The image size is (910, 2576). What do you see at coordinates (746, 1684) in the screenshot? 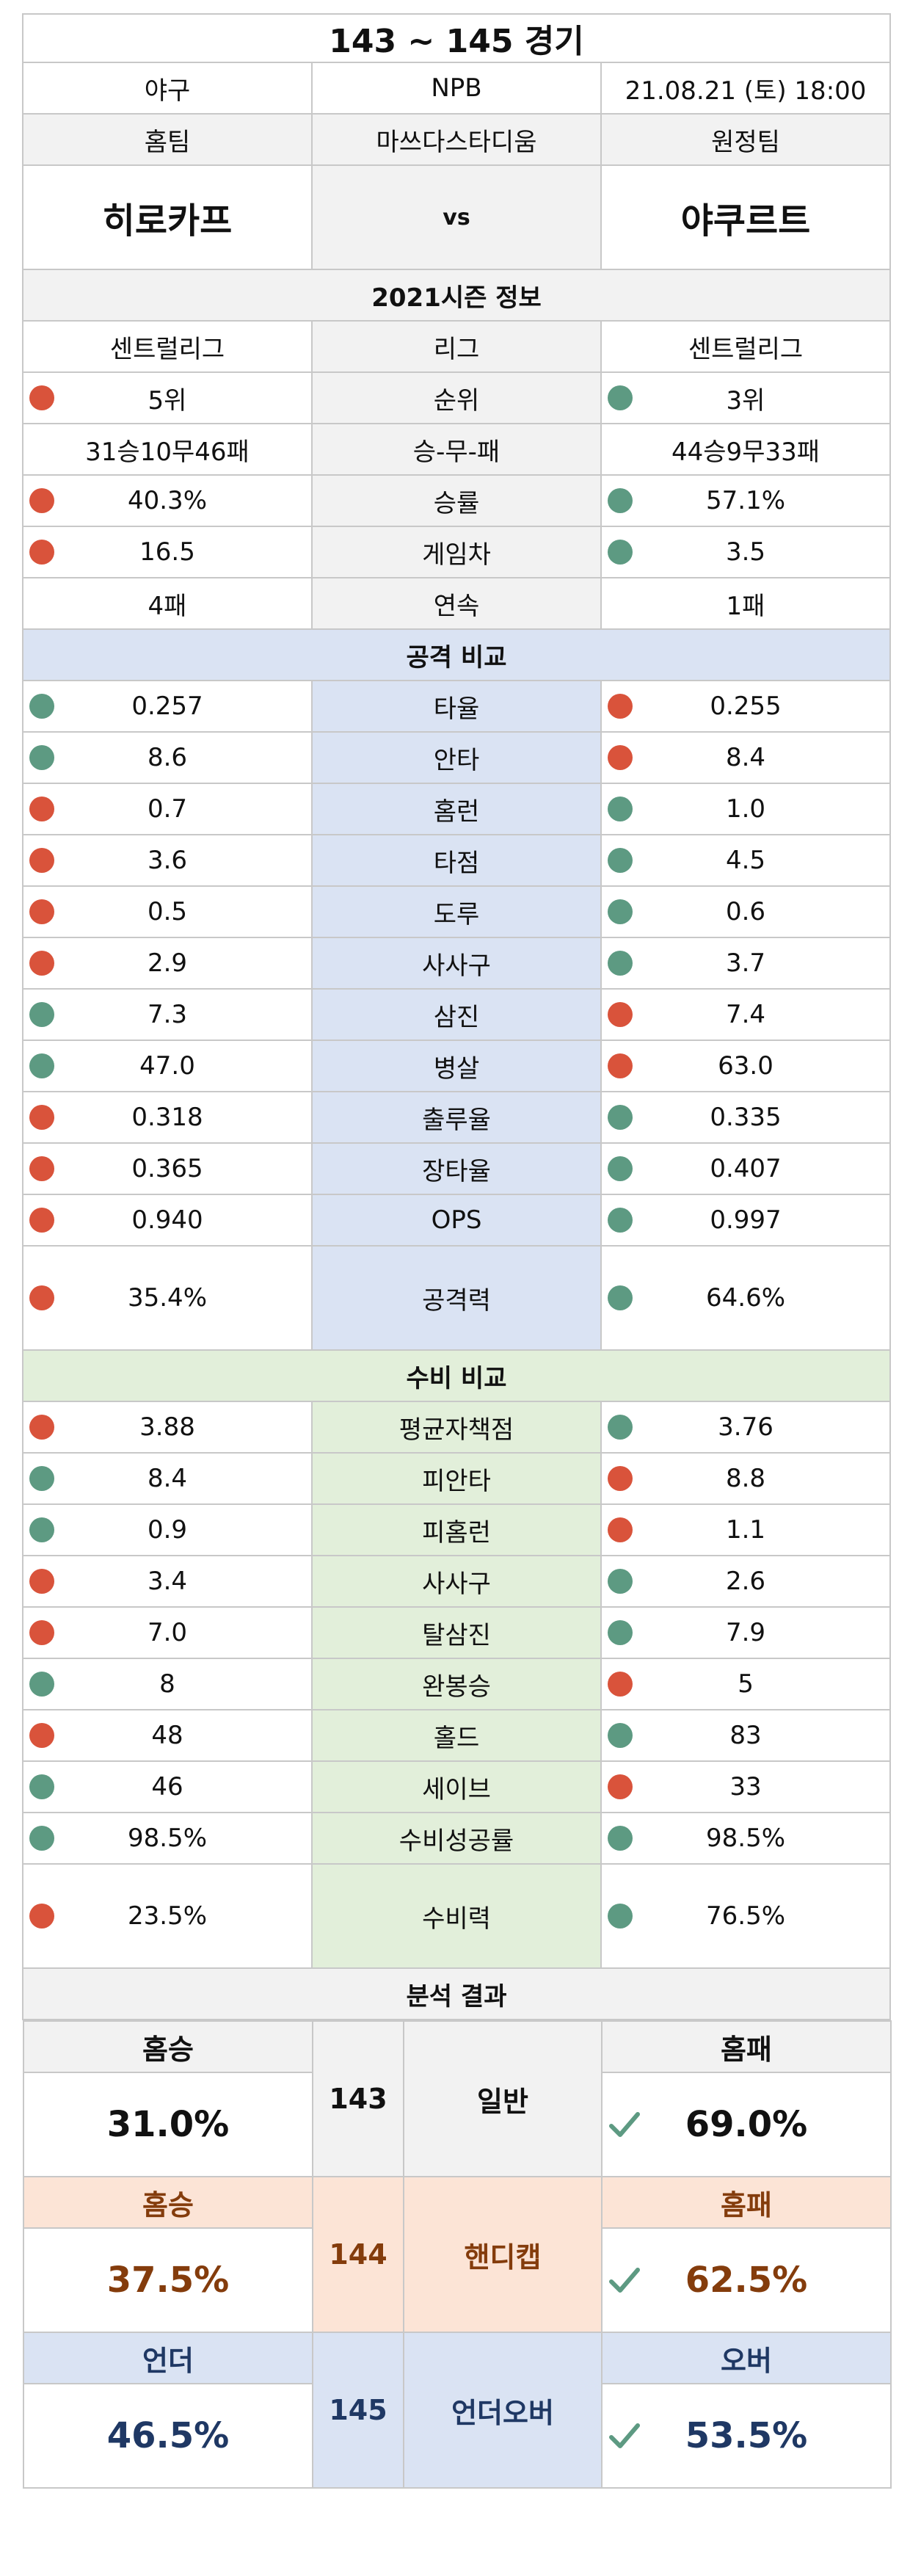
I see `away-stat-value: 5` at bounding box center [746, 1684].